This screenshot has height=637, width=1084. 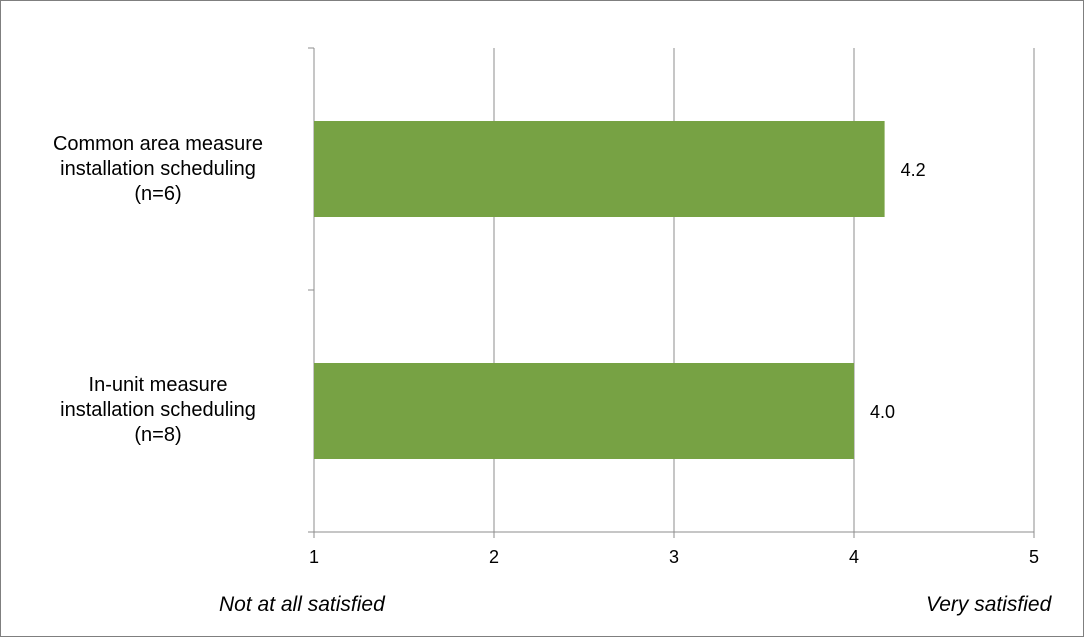 What do you see at coordinates (854, 557) in the screenshot?
I see `x-tick-label: 4` at bounding box center [854, 557].